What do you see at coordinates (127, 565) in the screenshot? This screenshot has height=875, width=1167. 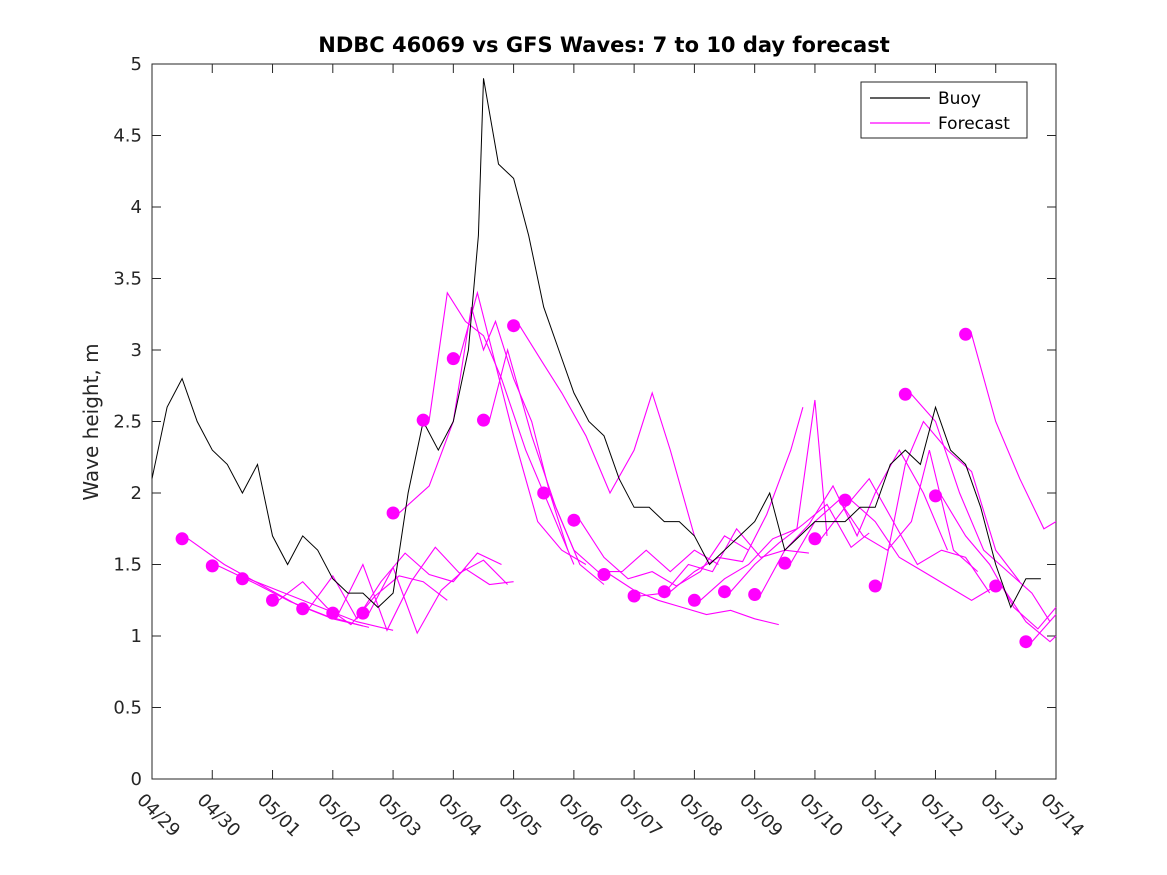 I see `y-tick-label: 1.5` at bounding box center [127, 565].